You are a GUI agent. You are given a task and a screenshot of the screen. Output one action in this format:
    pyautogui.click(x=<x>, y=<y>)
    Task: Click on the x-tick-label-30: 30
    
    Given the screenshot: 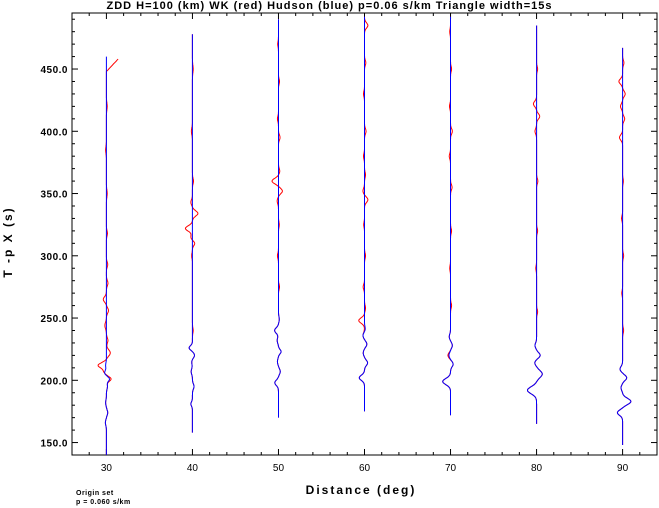 What is the action you would take?
    pyautogui.click(x=107, y=468)
    